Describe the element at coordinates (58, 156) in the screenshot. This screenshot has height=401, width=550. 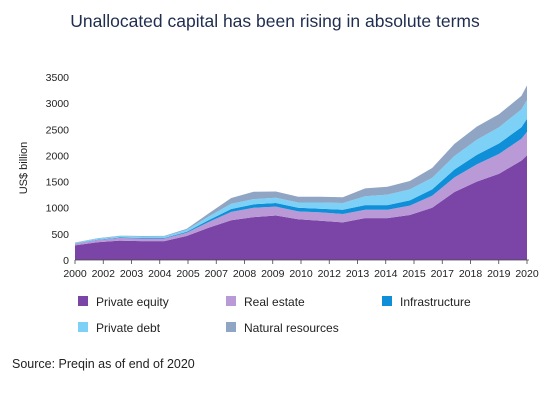
I see `y-tick-label: 2000` at that location.